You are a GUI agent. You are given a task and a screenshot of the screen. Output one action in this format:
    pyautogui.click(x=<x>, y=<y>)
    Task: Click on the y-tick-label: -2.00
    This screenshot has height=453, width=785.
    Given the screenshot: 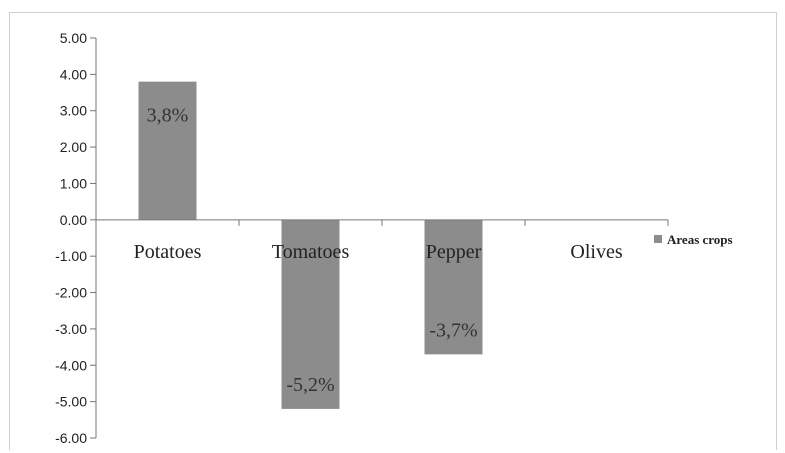 What is the action you would take?
    pyautogui.click(x=71, y=293)
    